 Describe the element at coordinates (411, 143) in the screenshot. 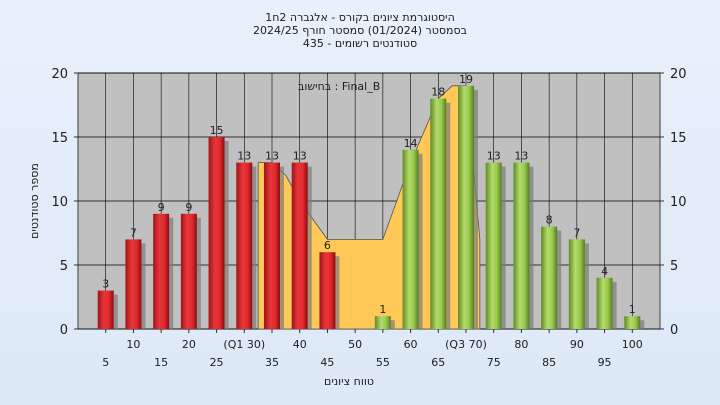

I see `data-label: 14` at that location.